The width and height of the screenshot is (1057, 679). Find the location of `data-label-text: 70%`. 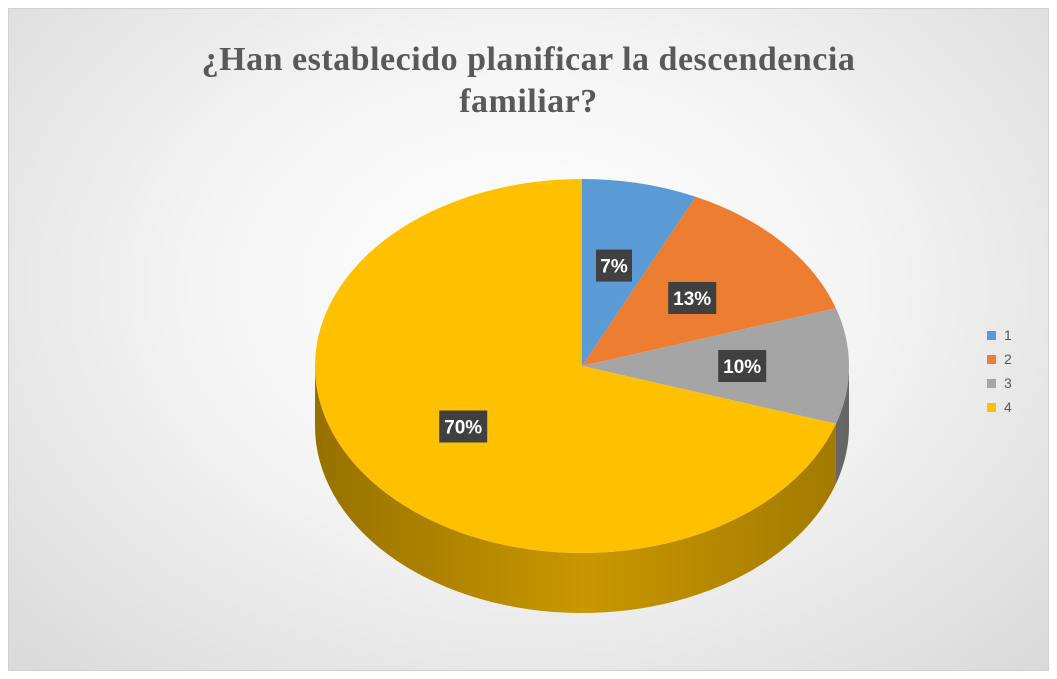

data-label-text: 70% is located at coordinates (463, 428).